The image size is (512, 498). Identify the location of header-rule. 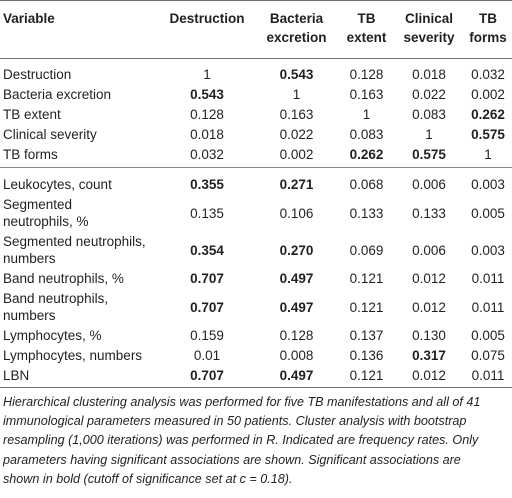
(256, 58).